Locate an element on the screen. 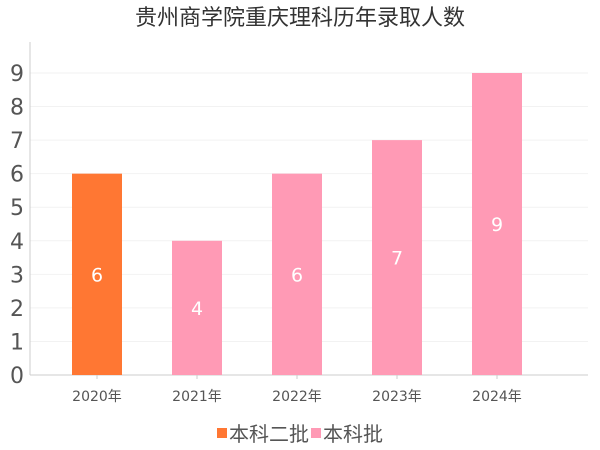 Image resolution: width=600 pixels, height=450 pixels. x-tick-label: 2021年 is located at coordinates (197, 397).